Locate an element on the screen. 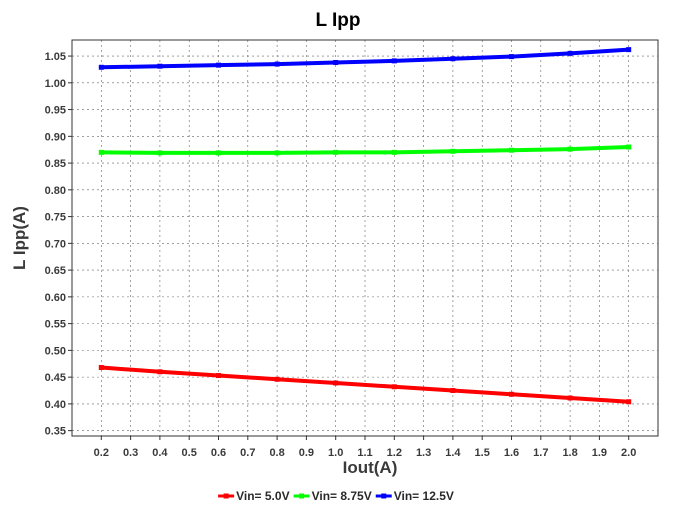 The width and height of the screenshot is (676, 520). y-tick-label: 0.55 is located at coordinates (55, 325).